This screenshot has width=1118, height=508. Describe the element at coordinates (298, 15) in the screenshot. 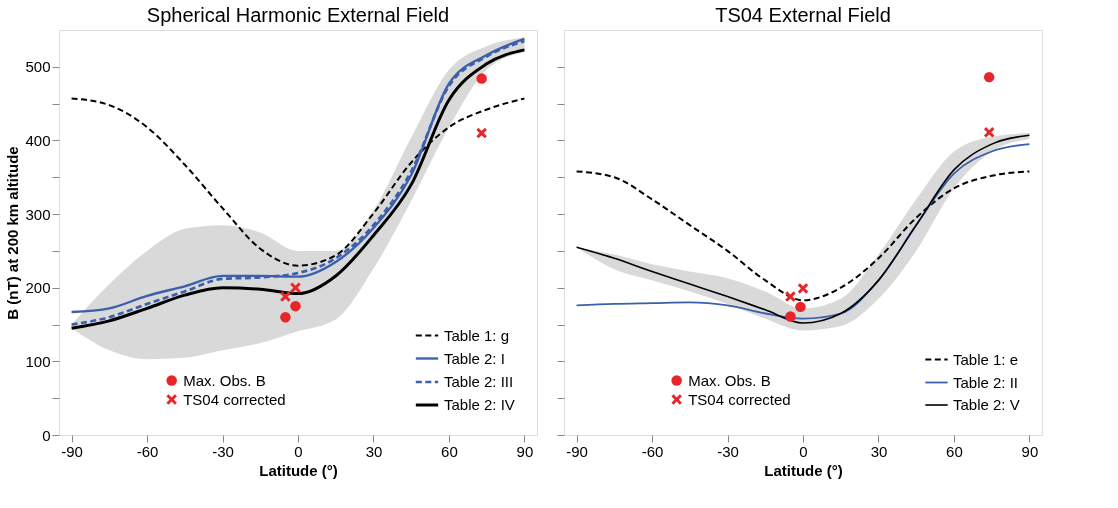

I see `chart-title: Spherical Harmonic External Field` at that location.